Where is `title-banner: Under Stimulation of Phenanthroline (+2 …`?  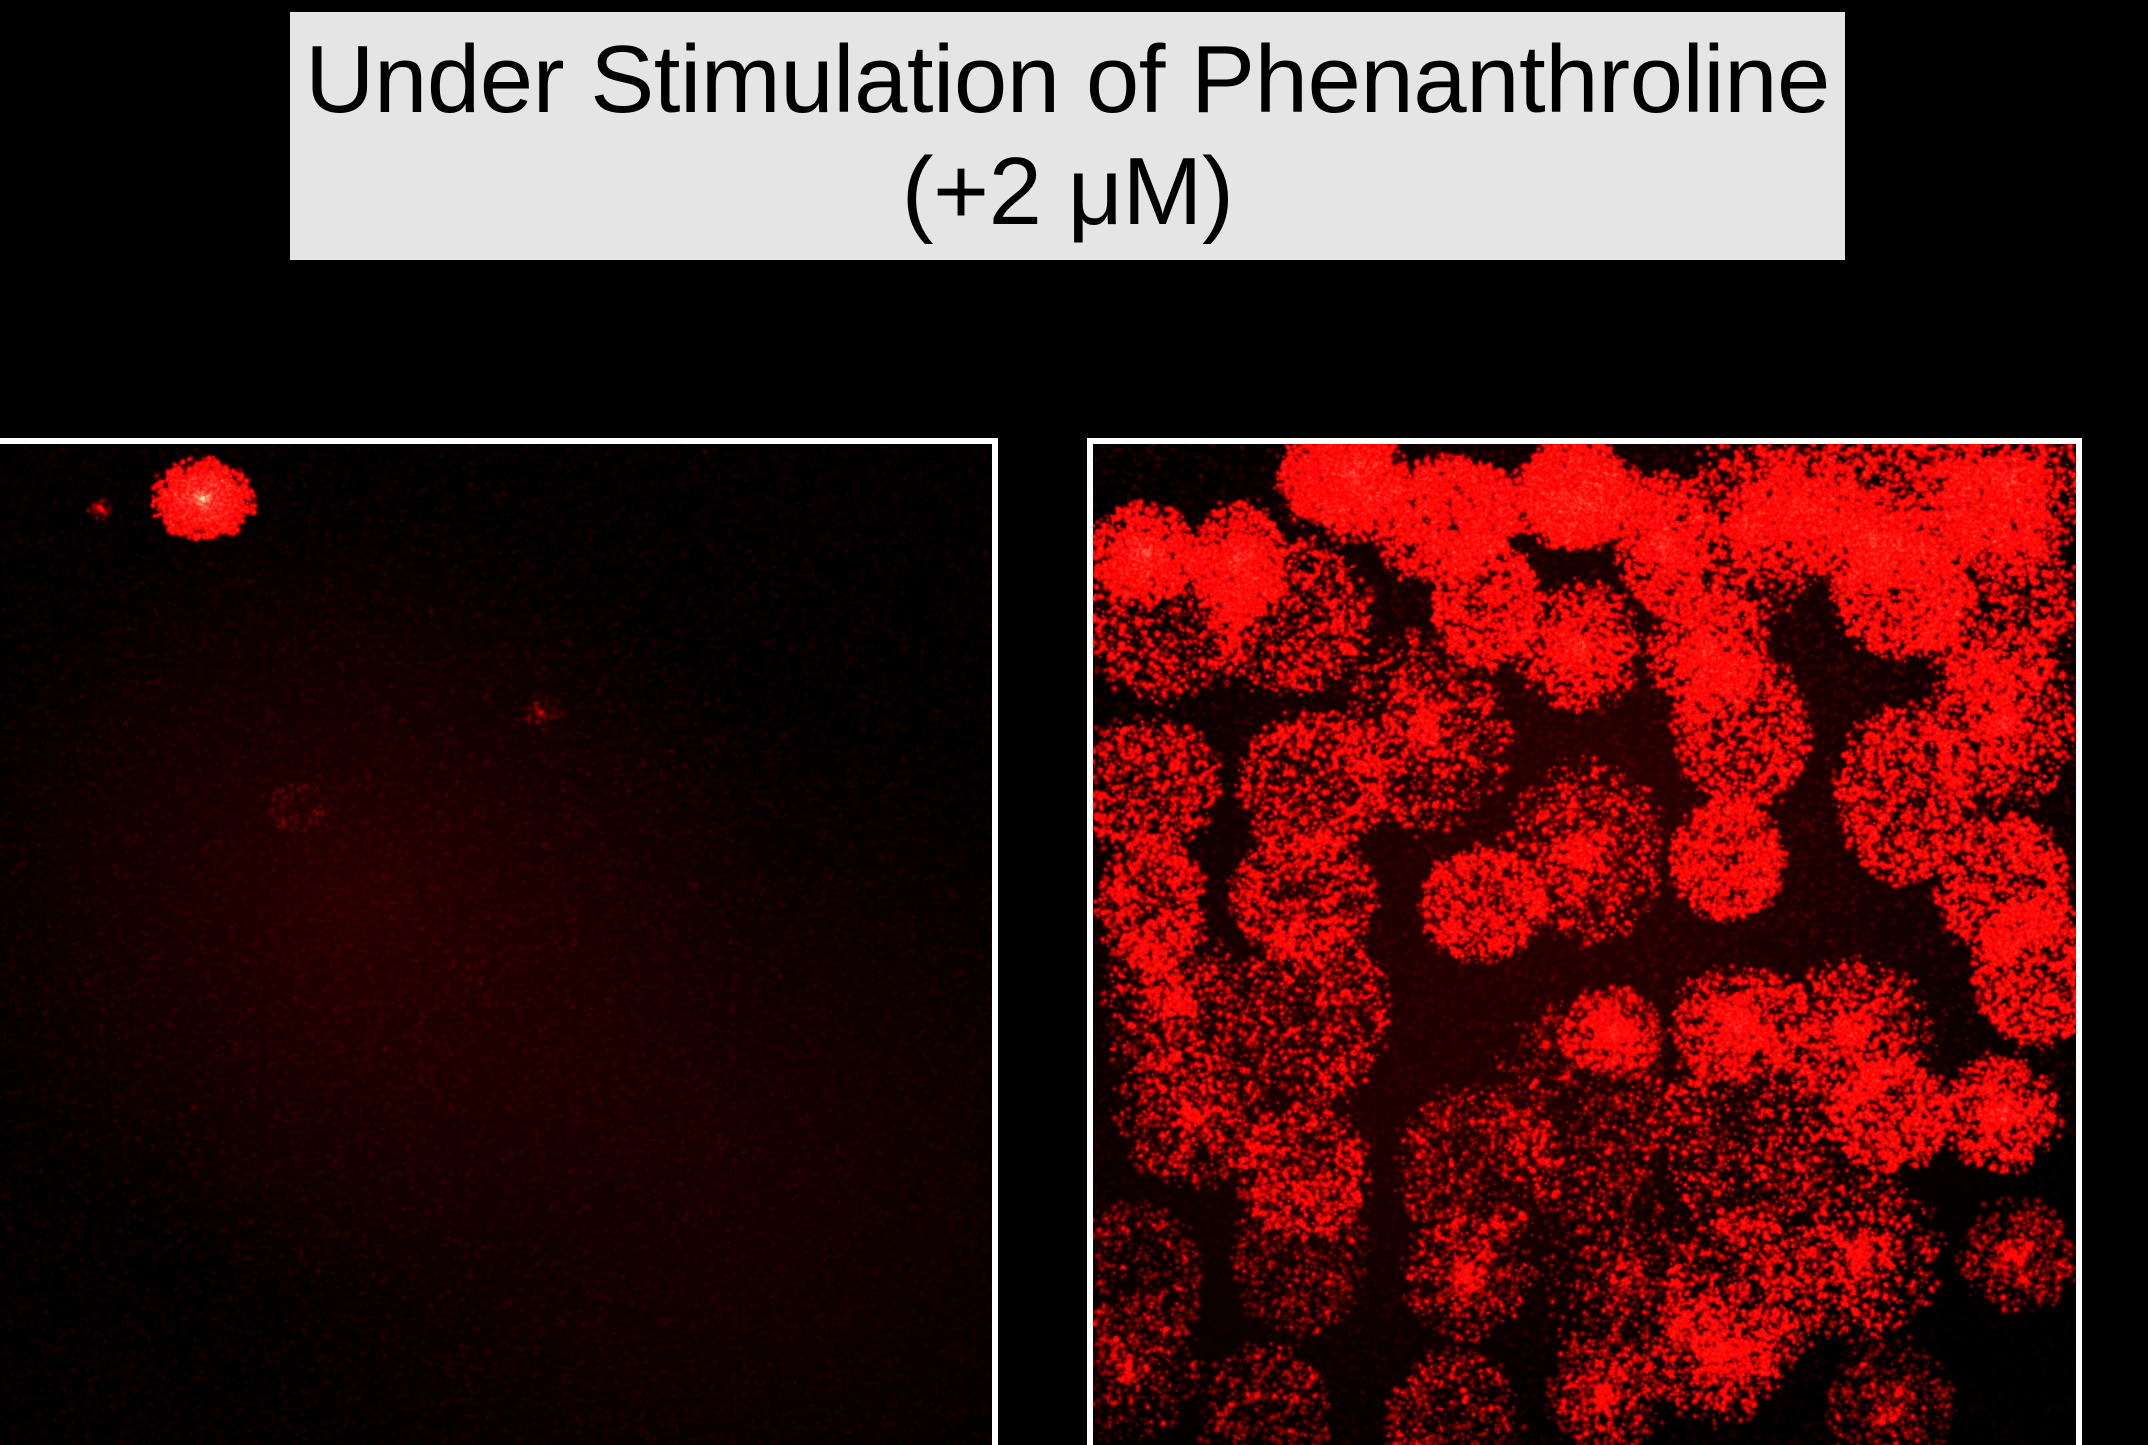 title-banner: Under Stimulation of Phenanthroline (+2 … is located at coordinates (1067, 136).